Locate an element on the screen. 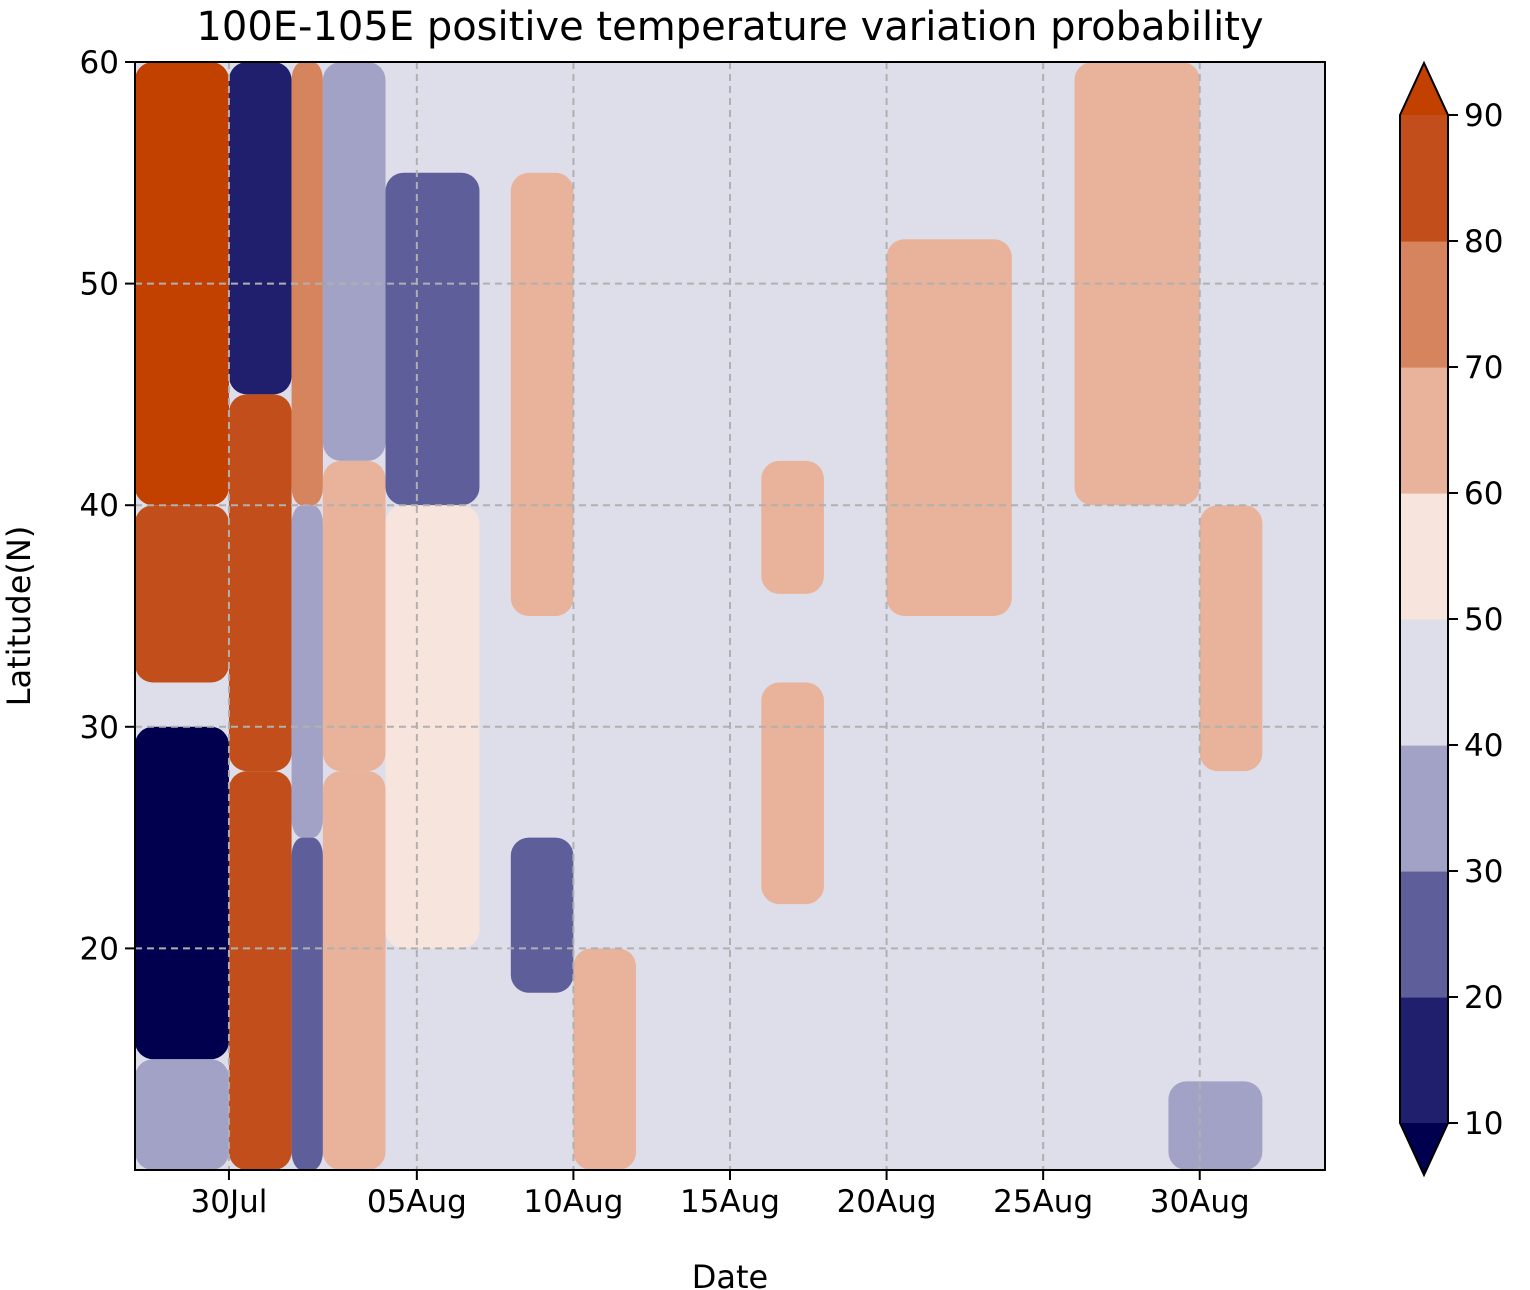 This screenshot has height=1290, width=1530. x-axis-label: Date is located at coordinates (730, 1274).